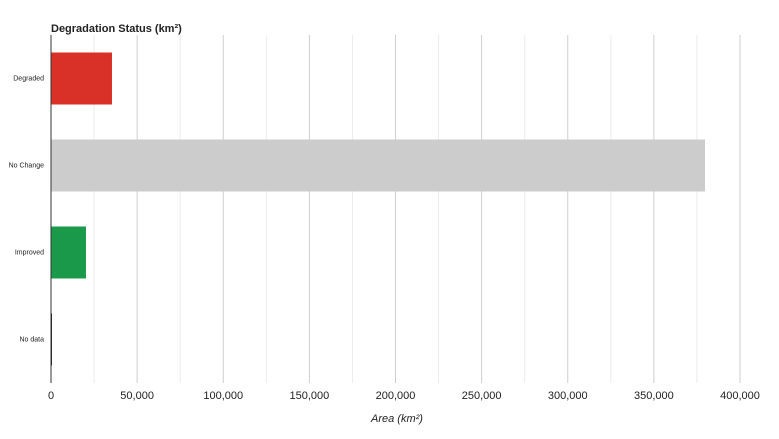  Describe the element at coordinates (654, 396) in the screenshot. I see `x-tick-label: 350,000` at that location.